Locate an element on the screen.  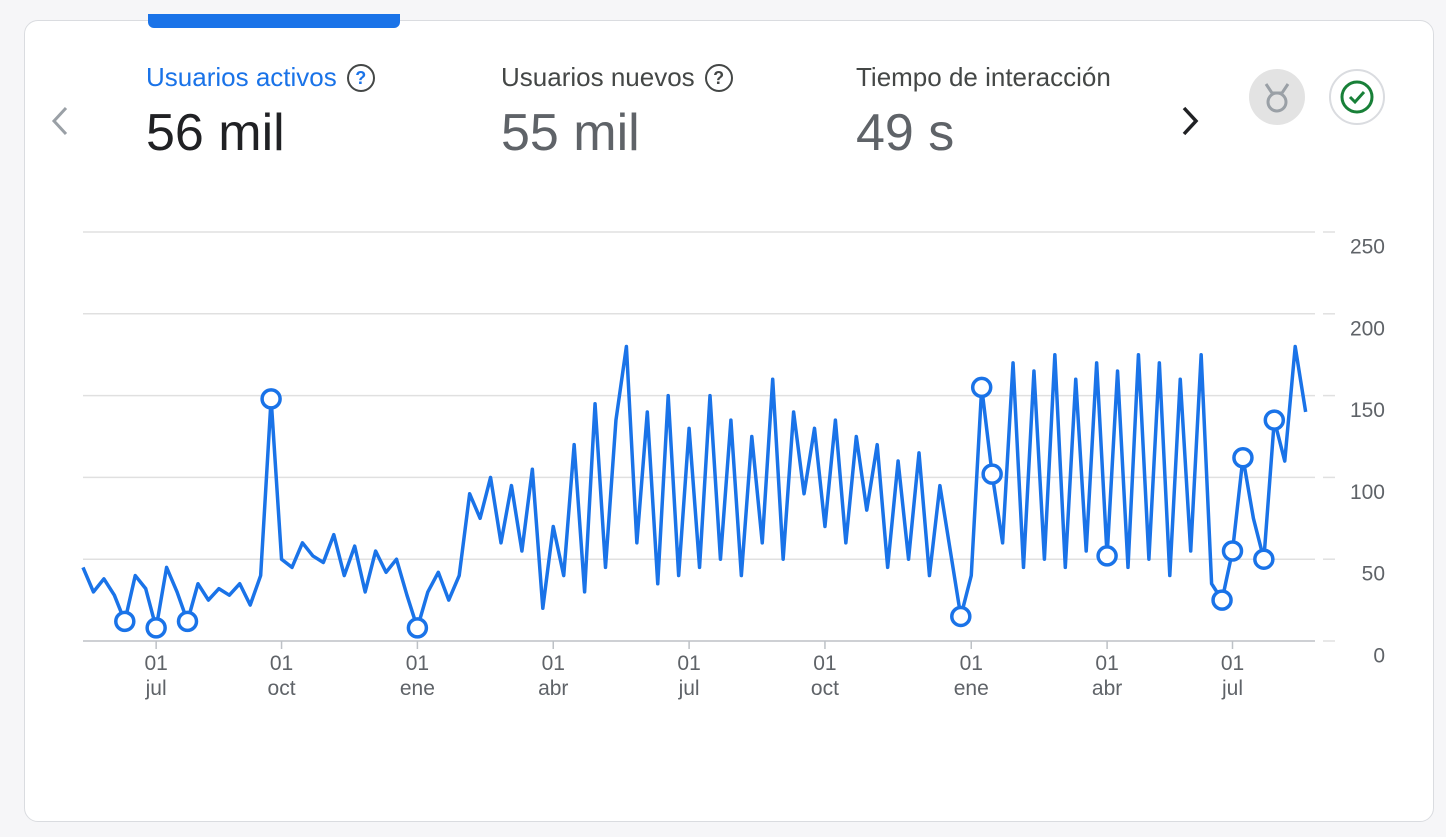
y-tick-label: 100 is located at coordinates (1367, 492).